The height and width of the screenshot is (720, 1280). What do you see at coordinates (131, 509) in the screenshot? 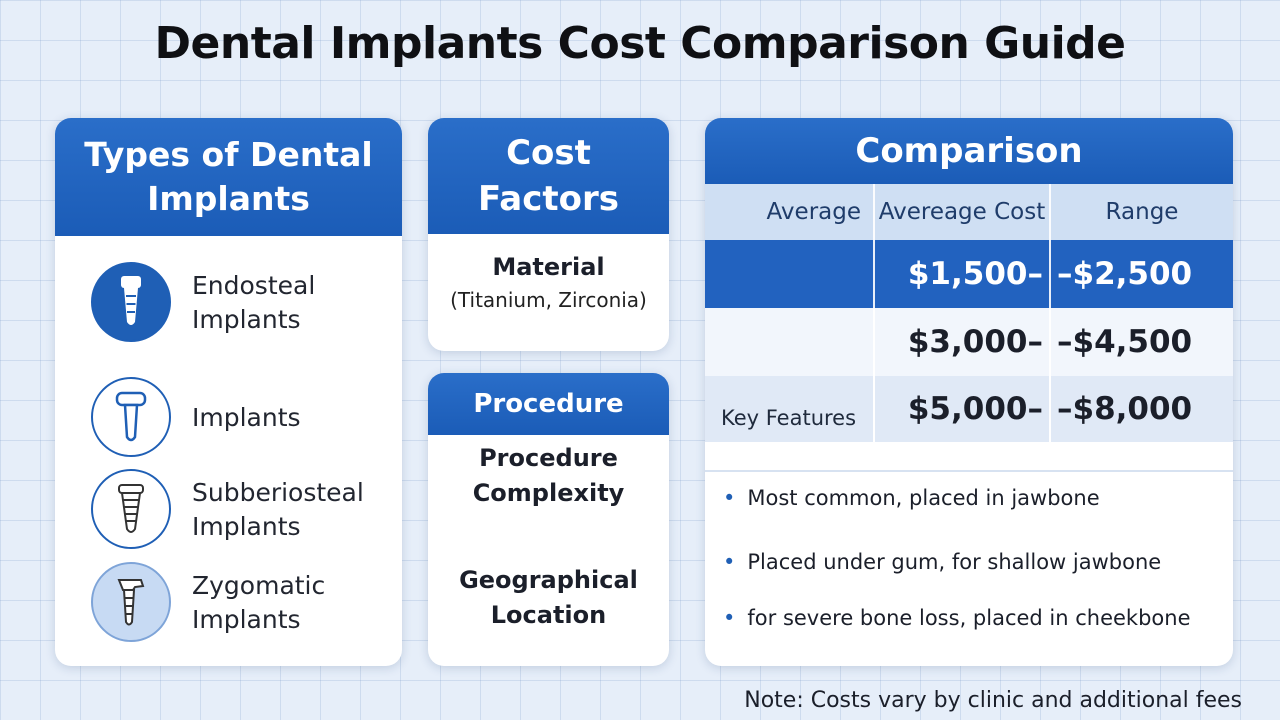
I see `subperiosteal-implant-icon` at bounding box center [131, 509].